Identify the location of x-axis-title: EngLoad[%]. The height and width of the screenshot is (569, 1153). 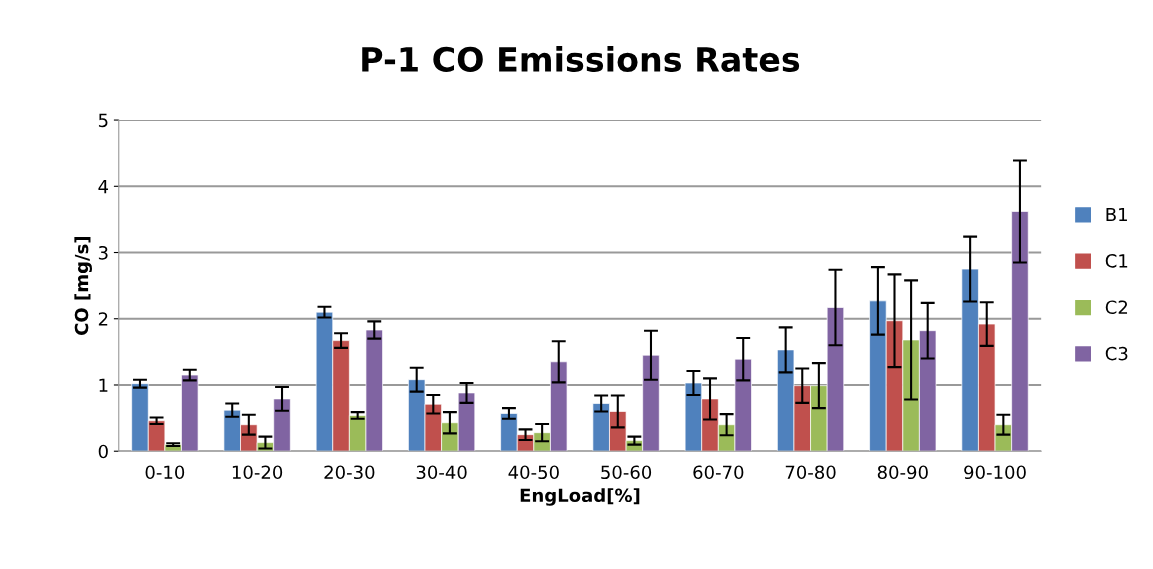
(580, 497).